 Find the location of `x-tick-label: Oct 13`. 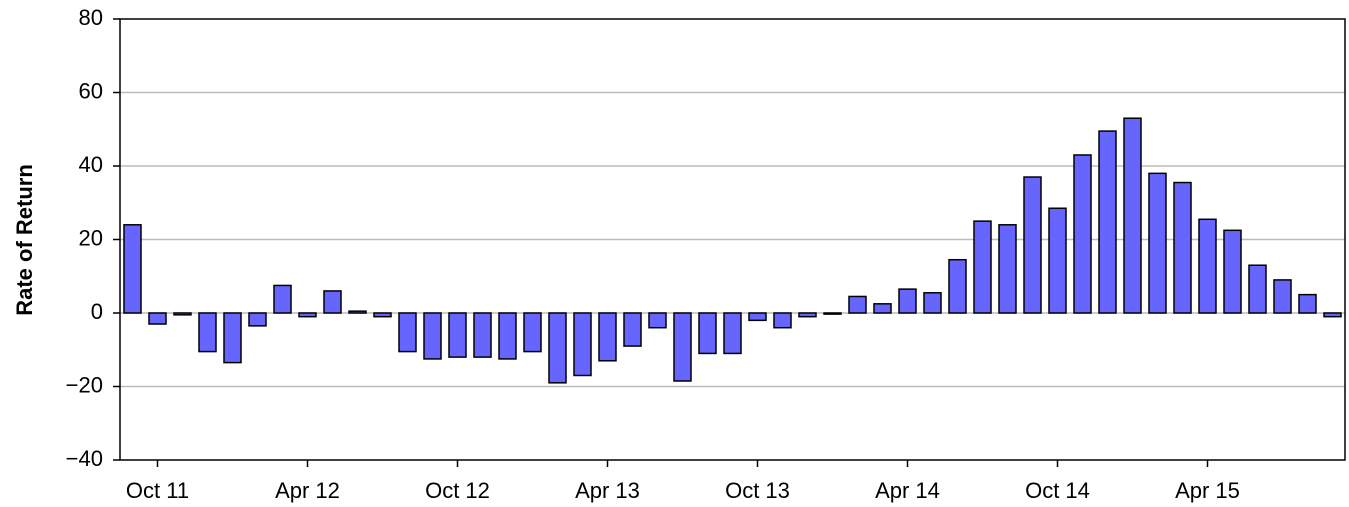

x-tick-label: Oct 13 is located at coordinates (757, 490).